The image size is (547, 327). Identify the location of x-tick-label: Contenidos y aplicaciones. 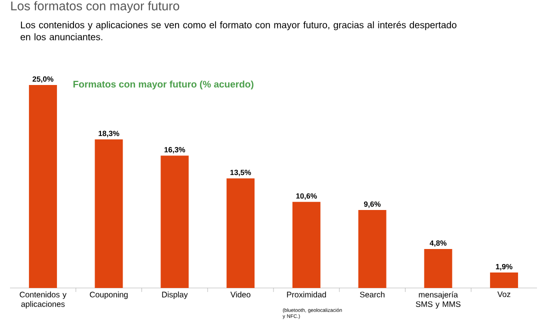
(43, 300).